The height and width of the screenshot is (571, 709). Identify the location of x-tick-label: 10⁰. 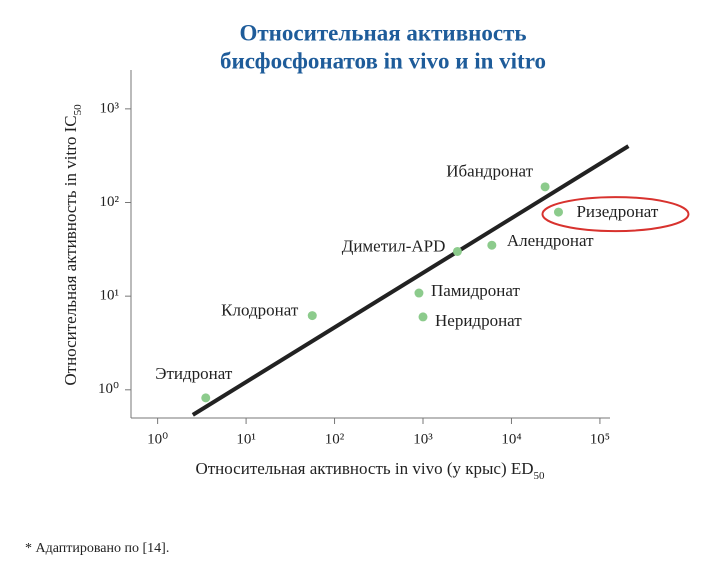
(157, 439).